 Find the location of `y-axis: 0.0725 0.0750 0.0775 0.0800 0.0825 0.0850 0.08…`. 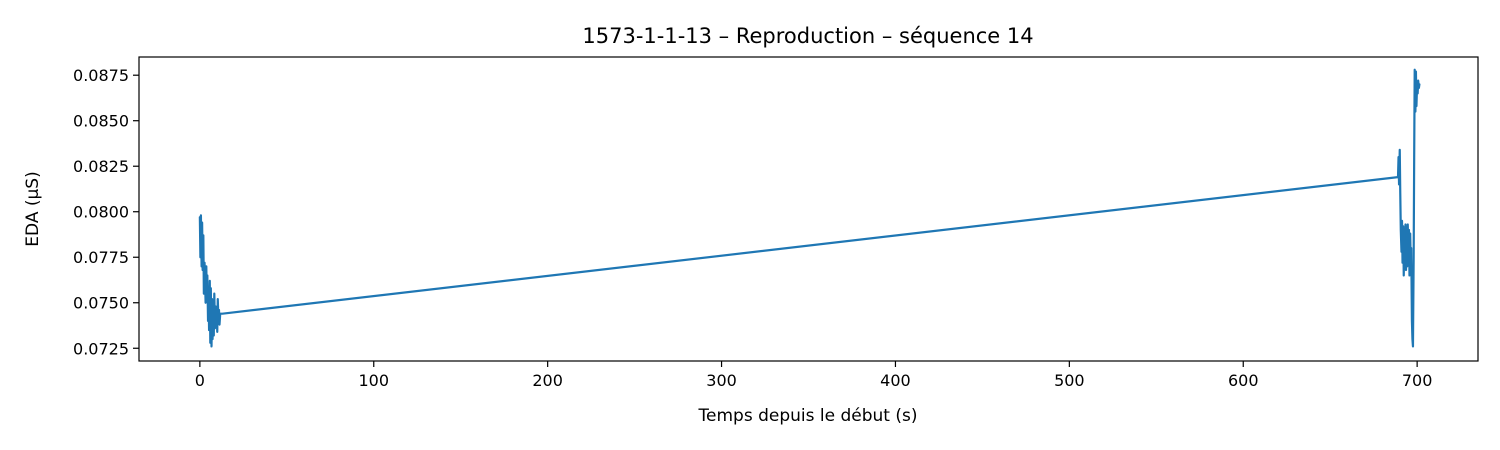

y-axis: 0.0725 0.0750 0.0775 0.0800 0.0825 0.0850 0.08… is located at coordinates (106, 212).